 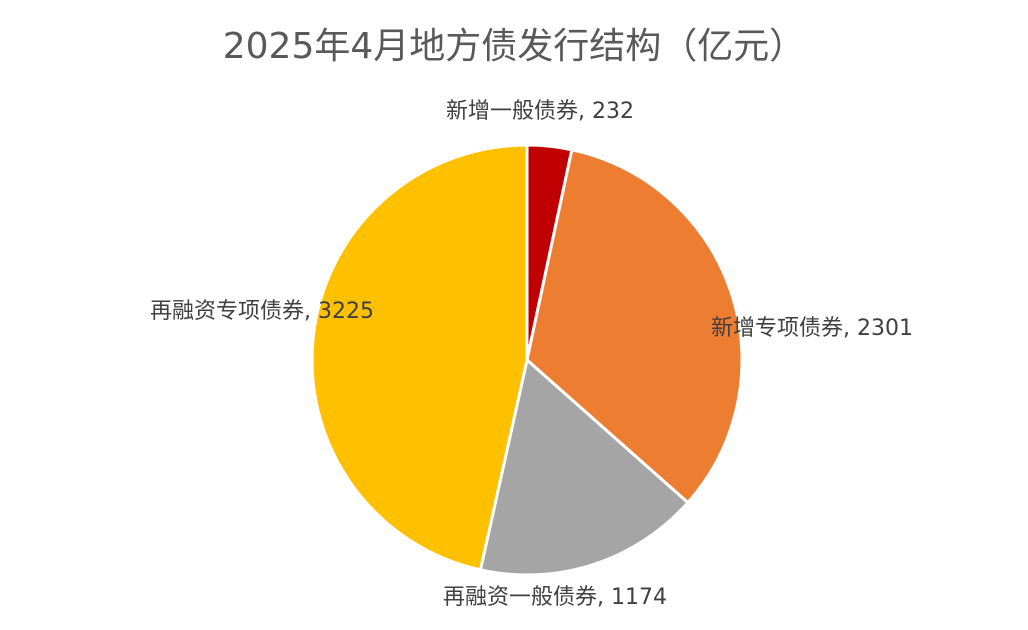 I want to click on data-label: 再融资专项债券, 3225, so click(x=262, y=311).